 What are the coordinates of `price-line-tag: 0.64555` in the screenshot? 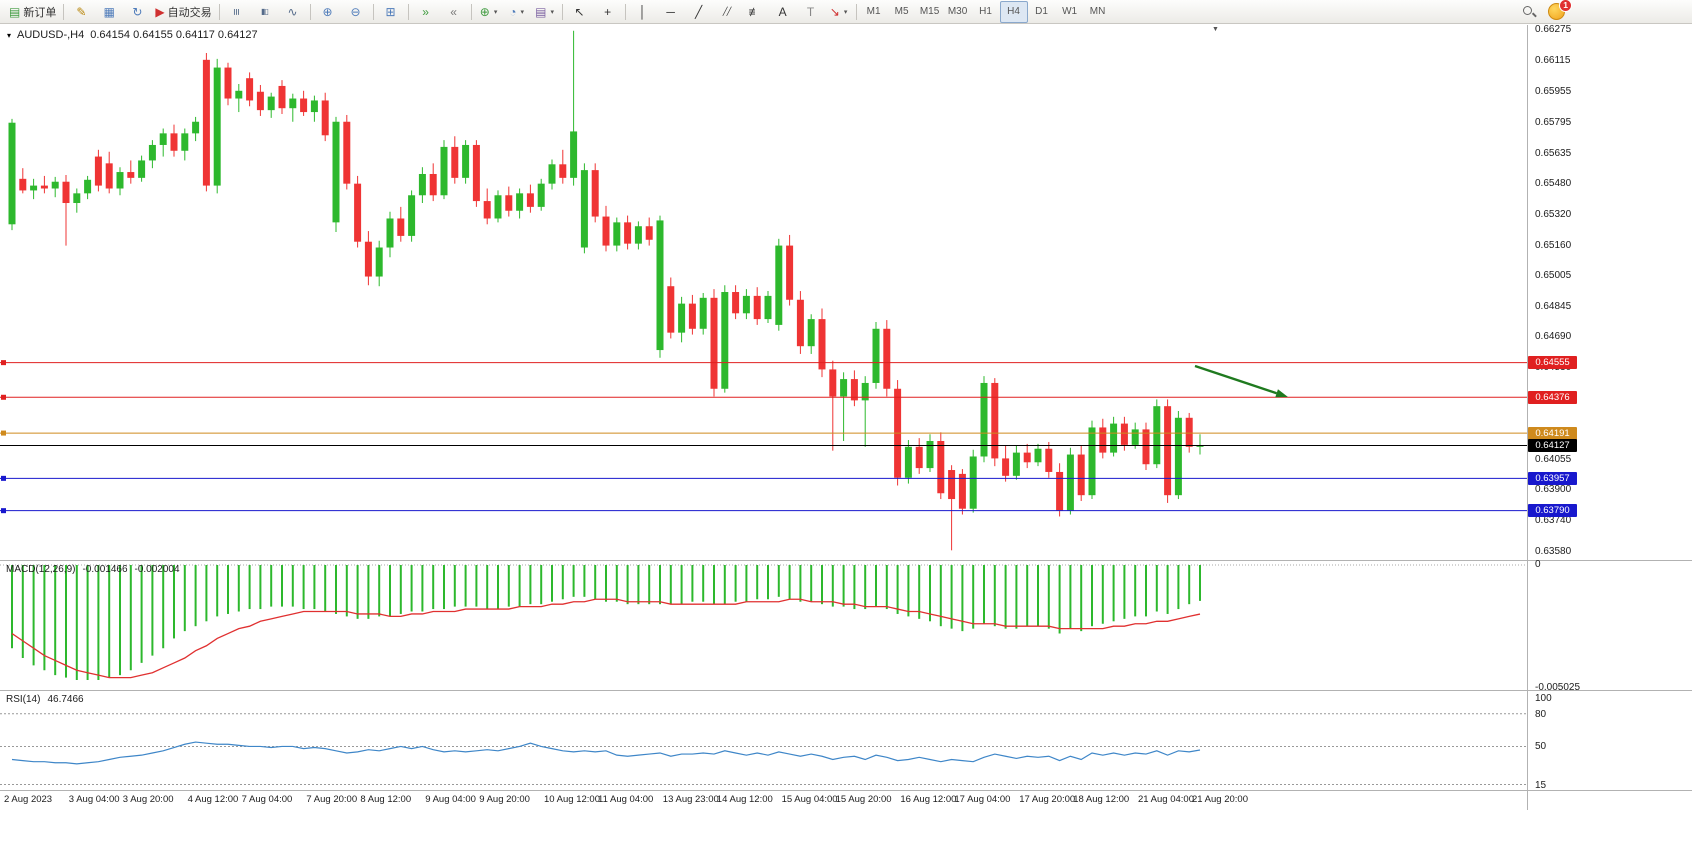 It's located at (1552, 363).